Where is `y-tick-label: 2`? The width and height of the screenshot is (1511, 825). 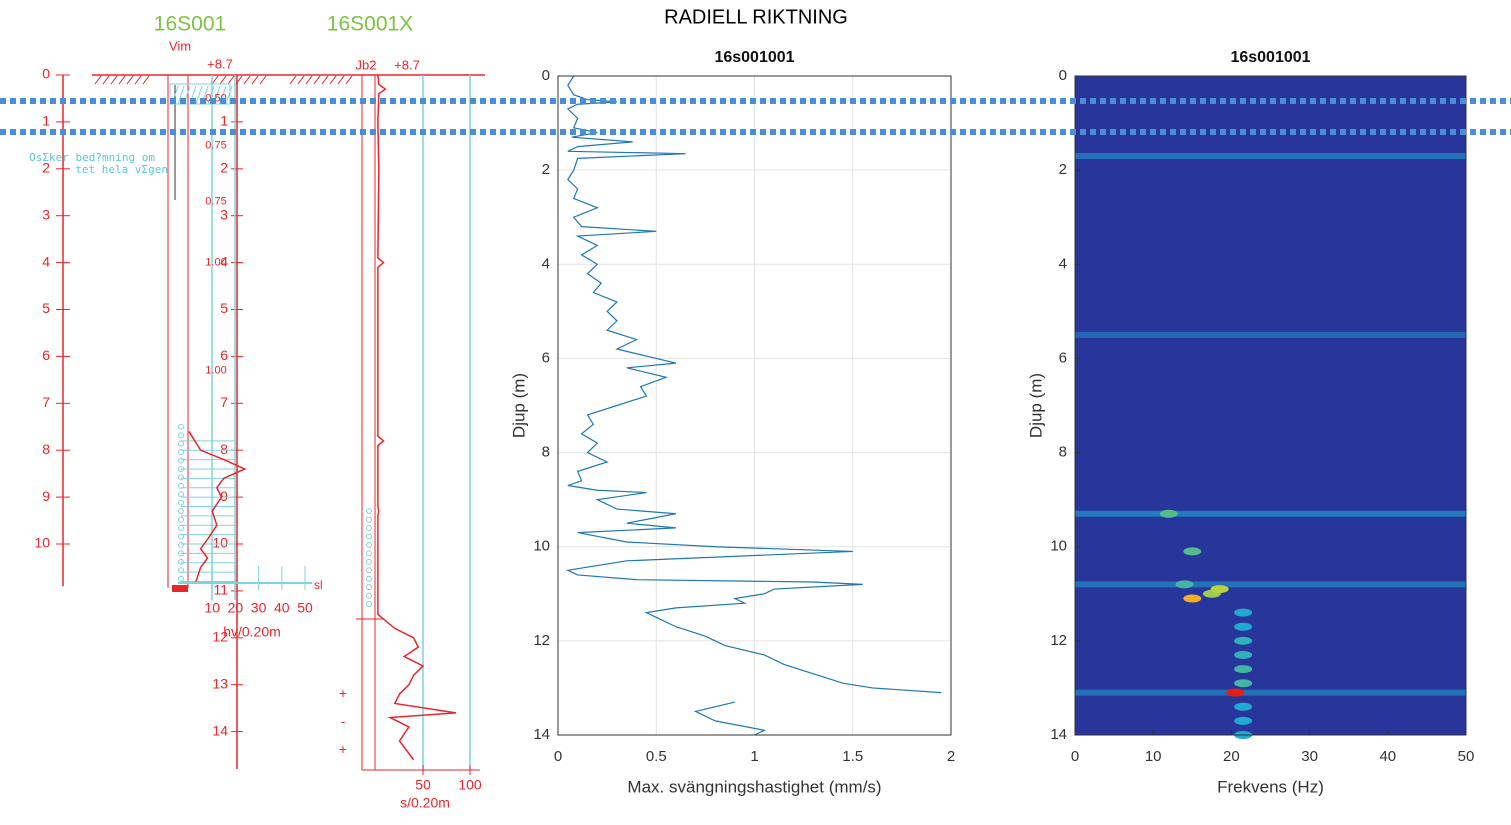
y-tick-label: 2 is located at coordinates (1063, 169).